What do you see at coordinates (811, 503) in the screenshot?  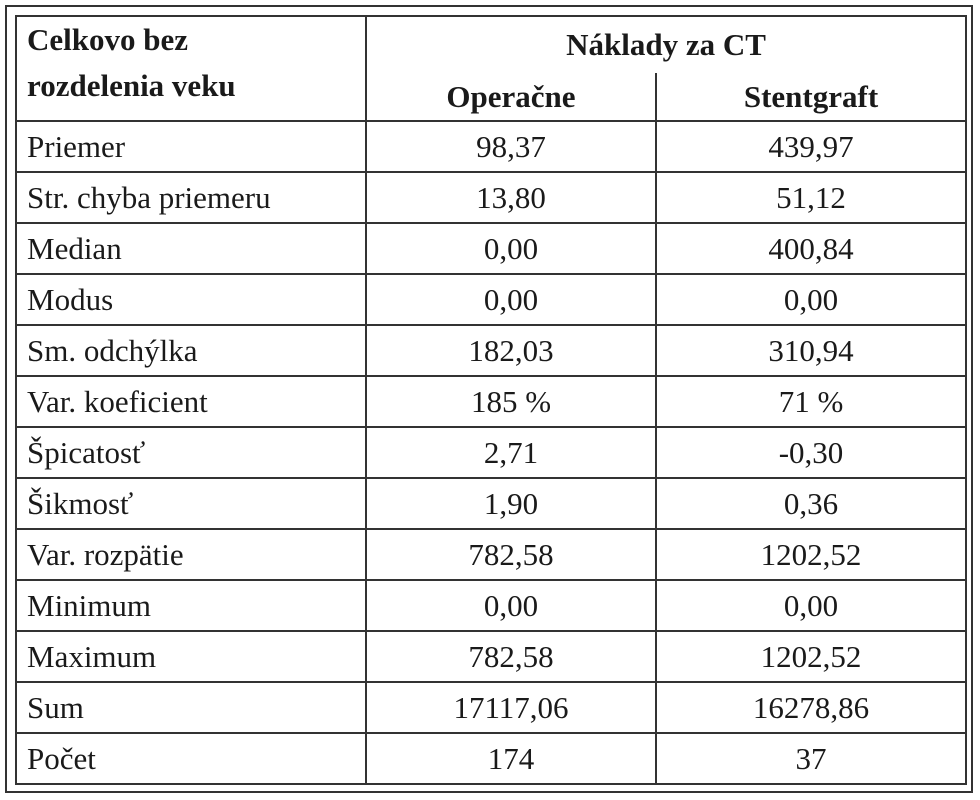 I see `value-cell: 0,36` at bounding box center [811, 503].